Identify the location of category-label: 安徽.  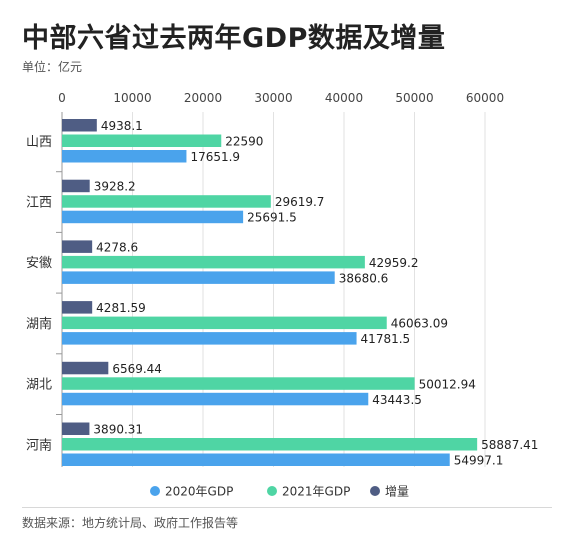
(39, 263).